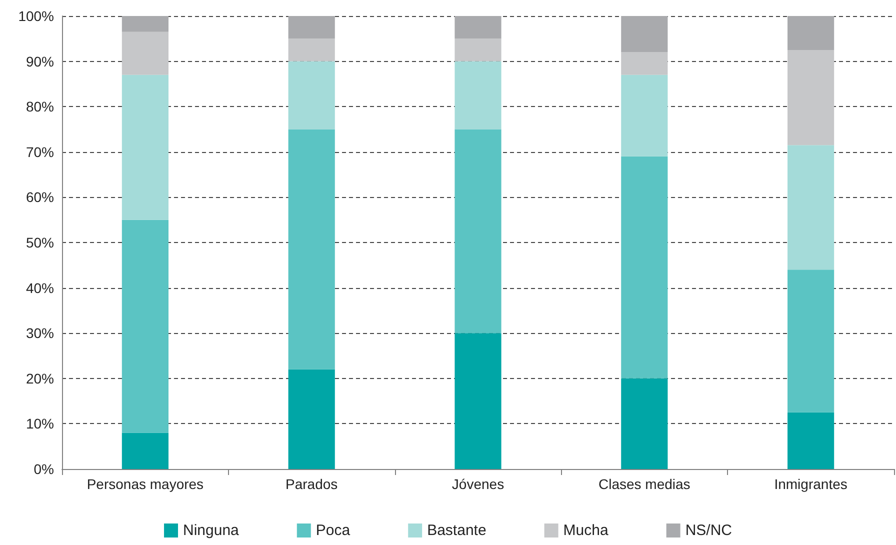  Describe the element at coordinates (312, 484) in the screenshot. I see `x-tick-label: Parados` at that location.